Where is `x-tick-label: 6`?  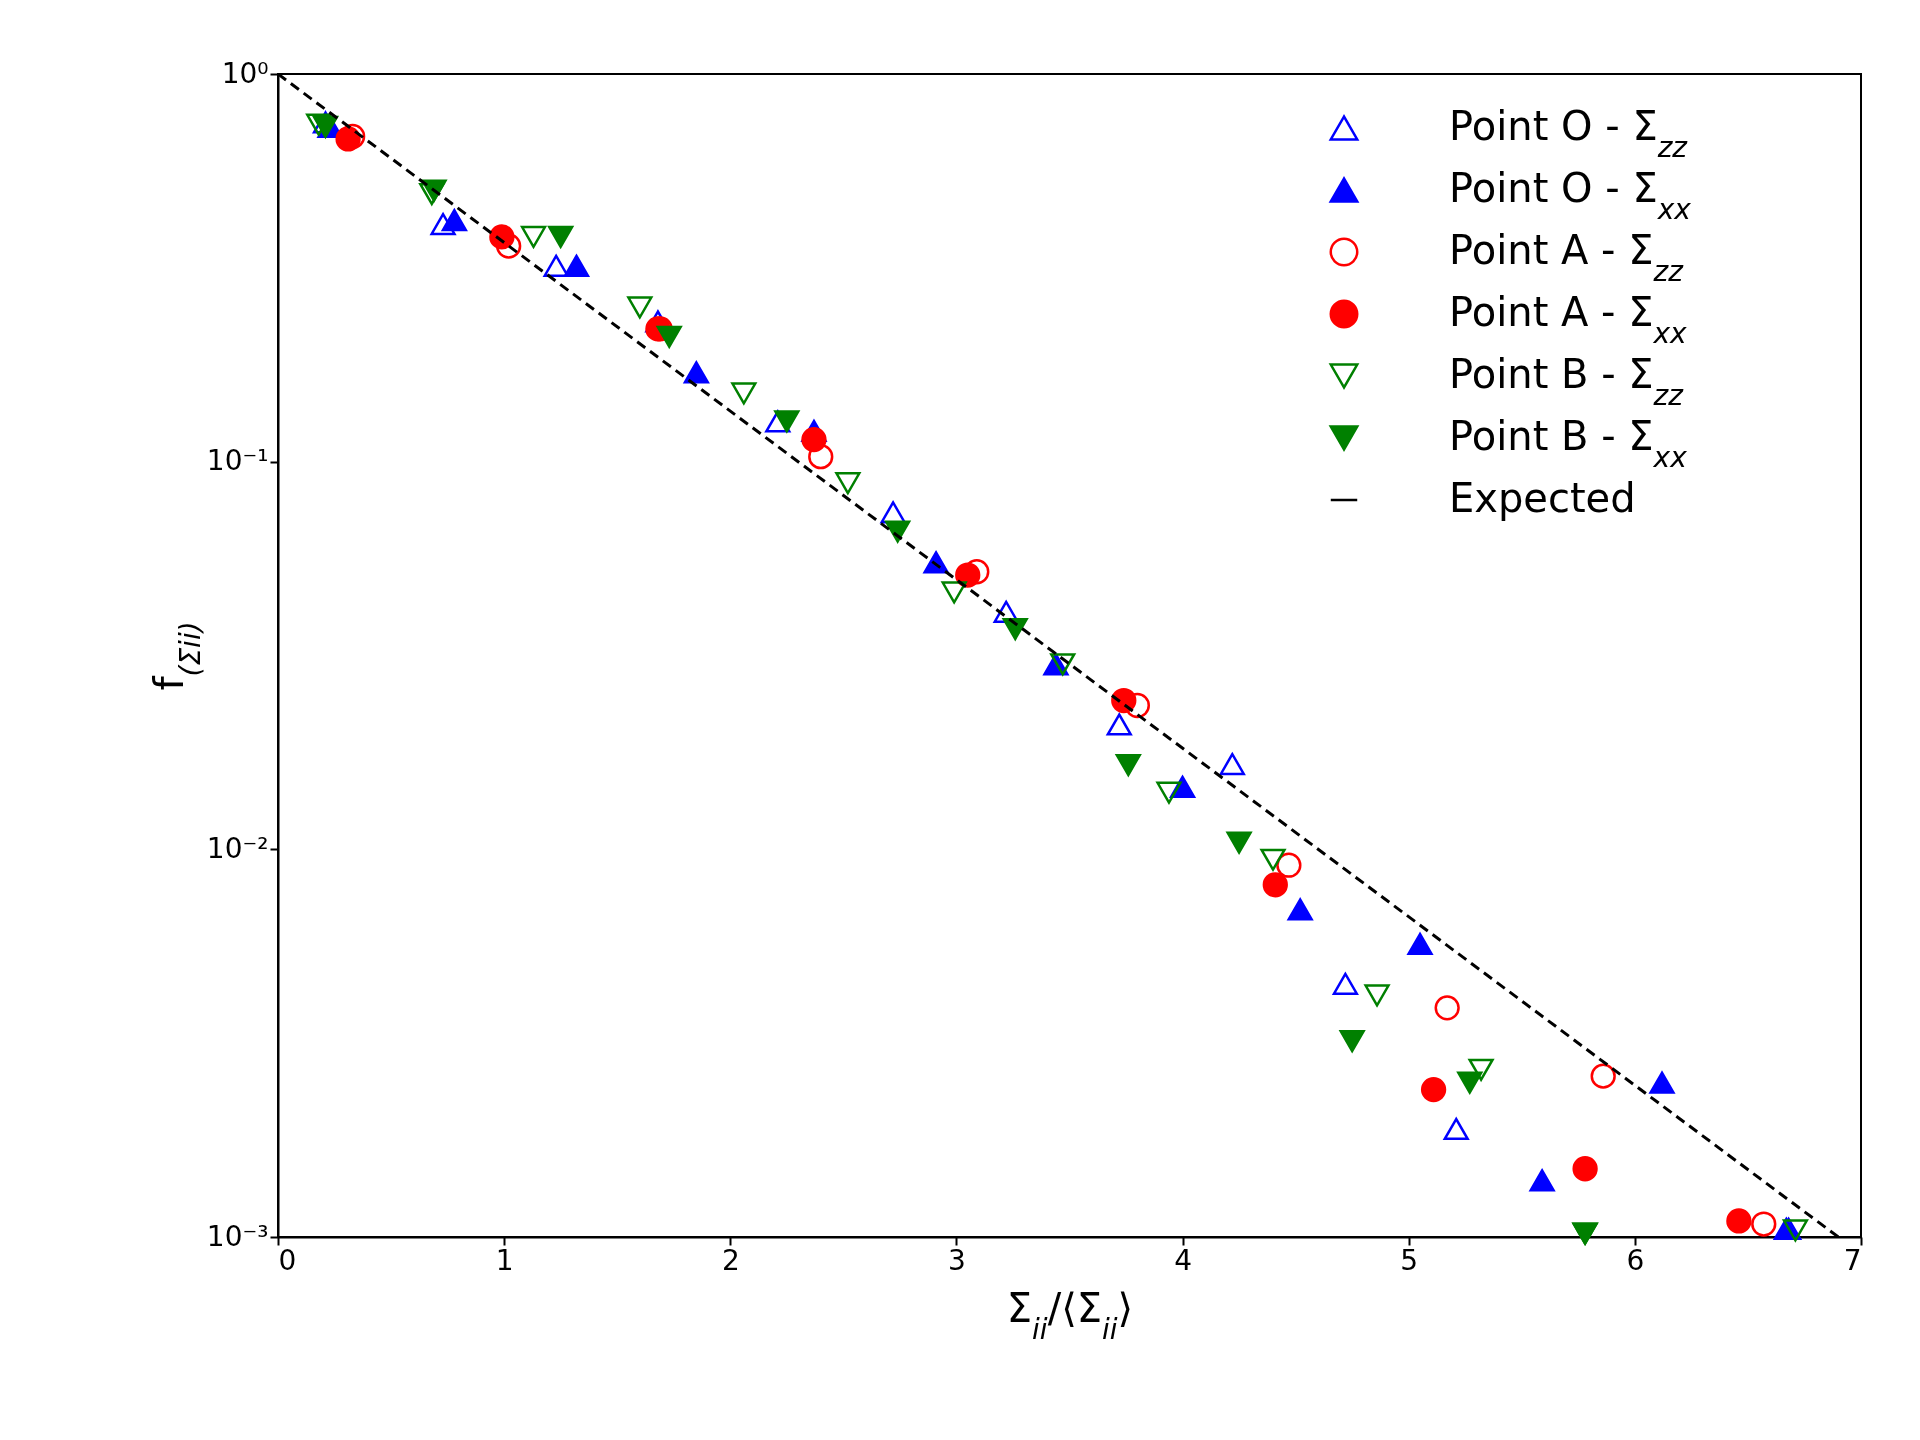 x-tick-label: 6 is located at coordinates (1635, 1260).